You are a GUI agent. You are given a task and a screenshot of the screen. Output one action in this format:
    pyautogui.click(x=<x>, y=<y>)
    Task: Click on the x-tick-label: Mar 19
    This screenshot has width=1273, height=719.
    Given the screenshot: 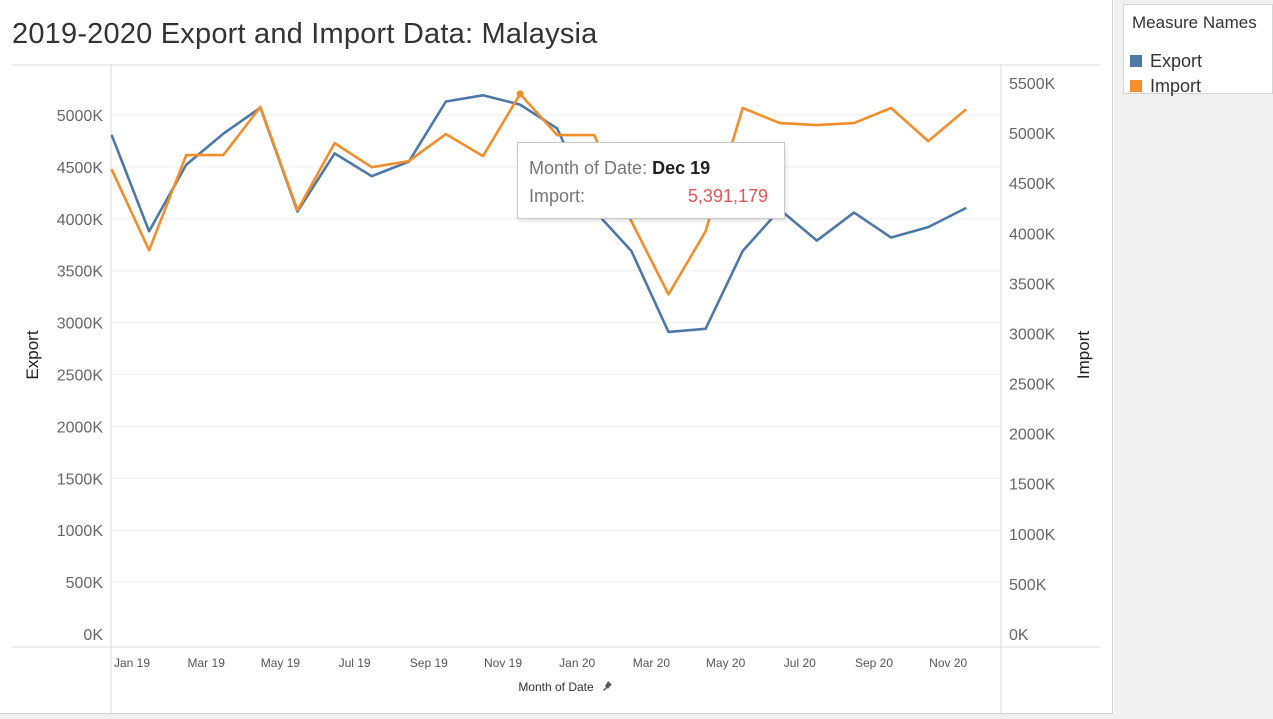 What is the action you would take?
    pyautogui.click(x=207, y=663)
    